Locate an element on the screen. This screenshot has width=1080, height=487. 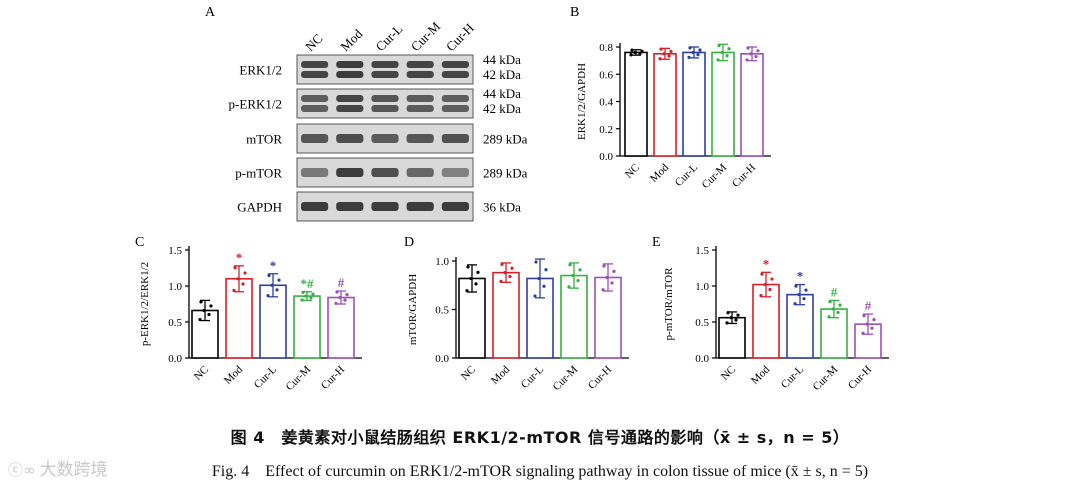
bar-nc is located at coordinates (732, 337).